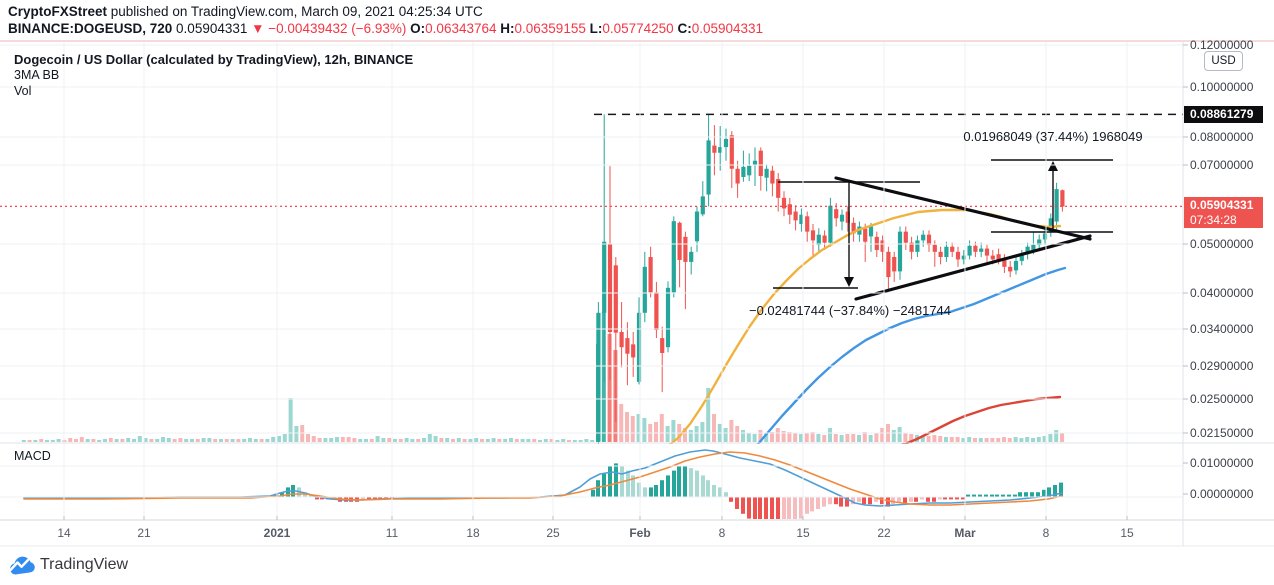  What do you see at coordinates (23, 91) in the screenshot?
I see `indicator-label-vol: Vol` at bounding box center [23, 91].